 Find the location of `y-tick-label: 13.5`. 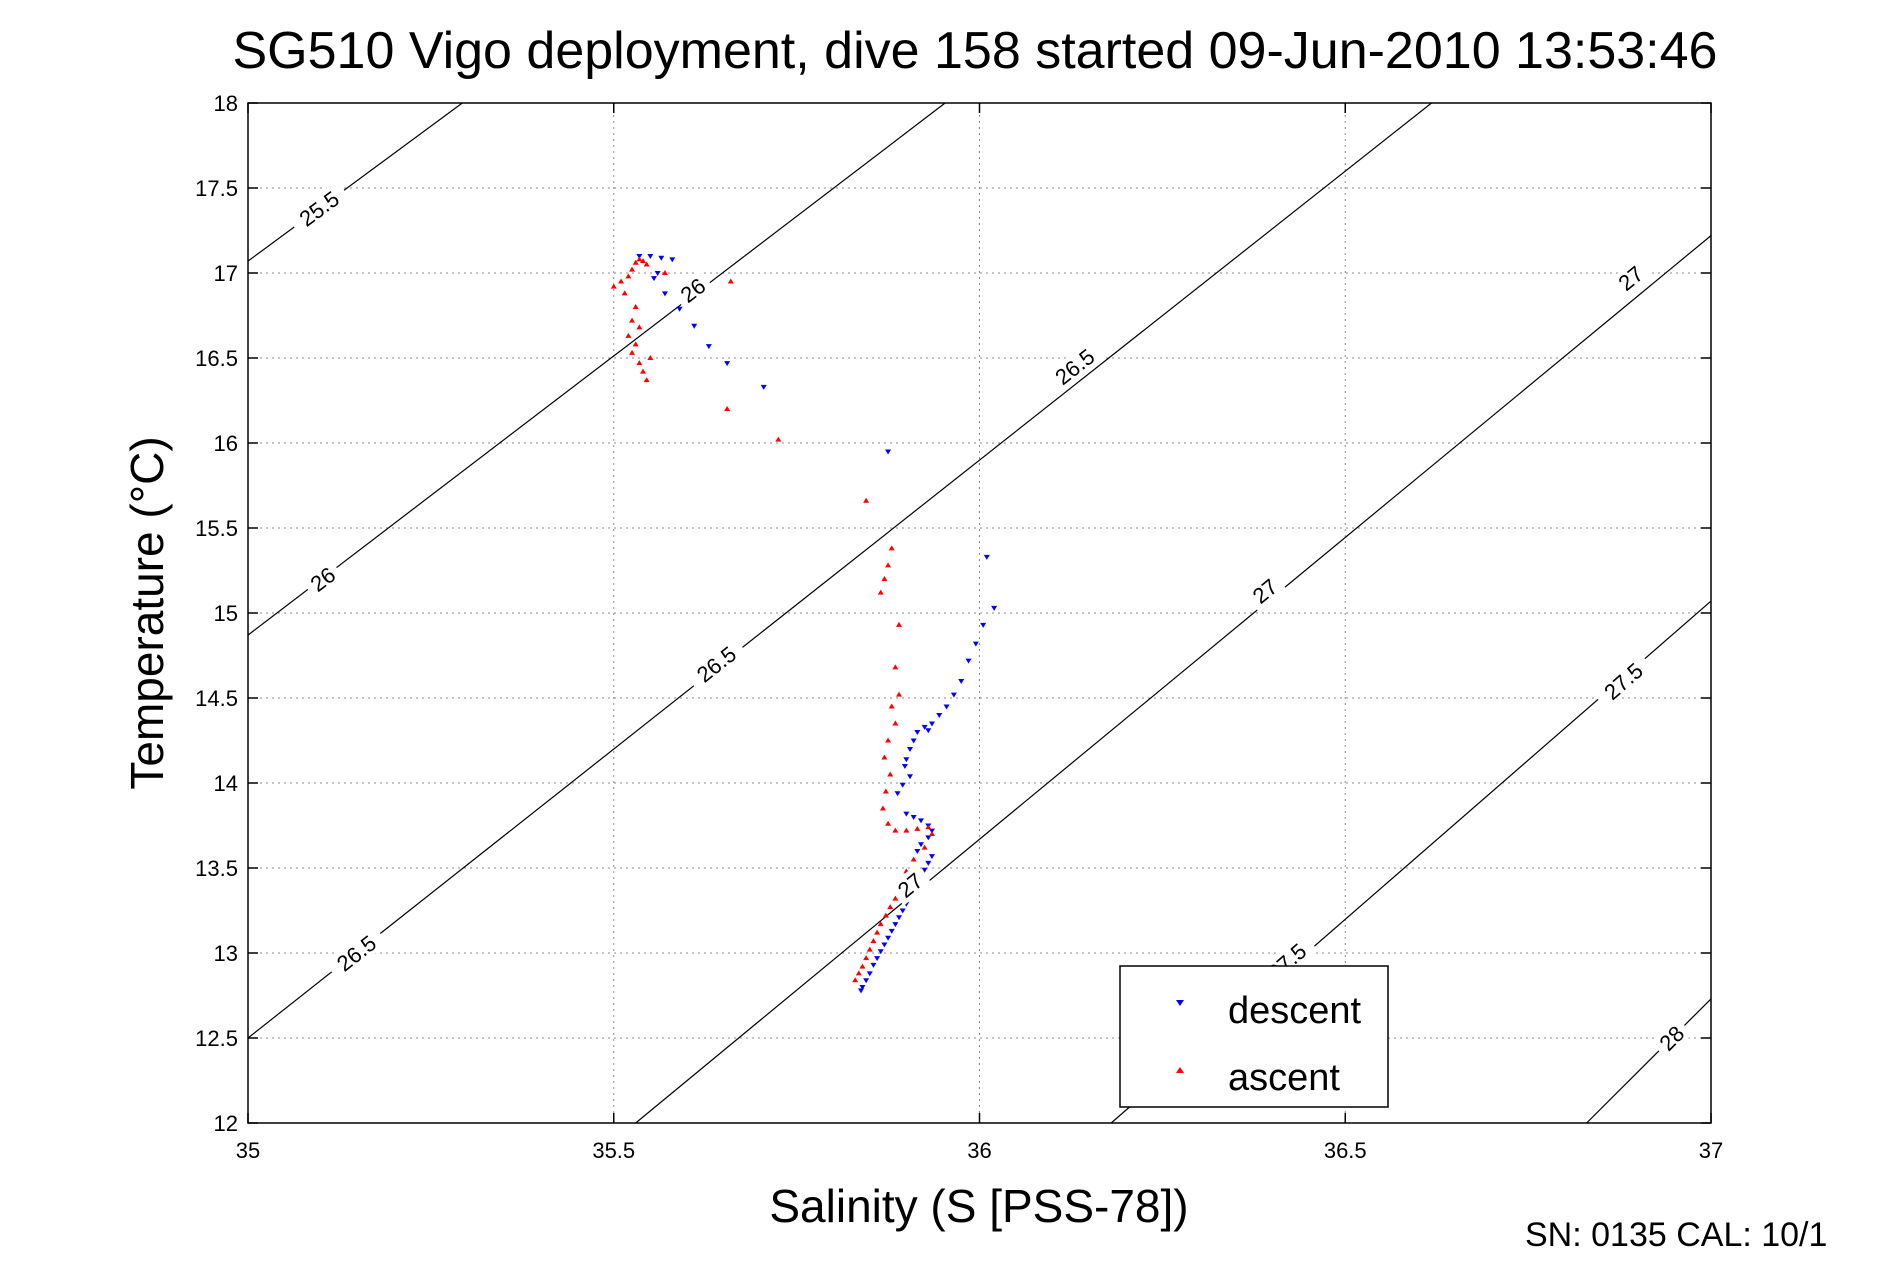

y-tick-label: 13.5 is located at coordinates (216, 868).